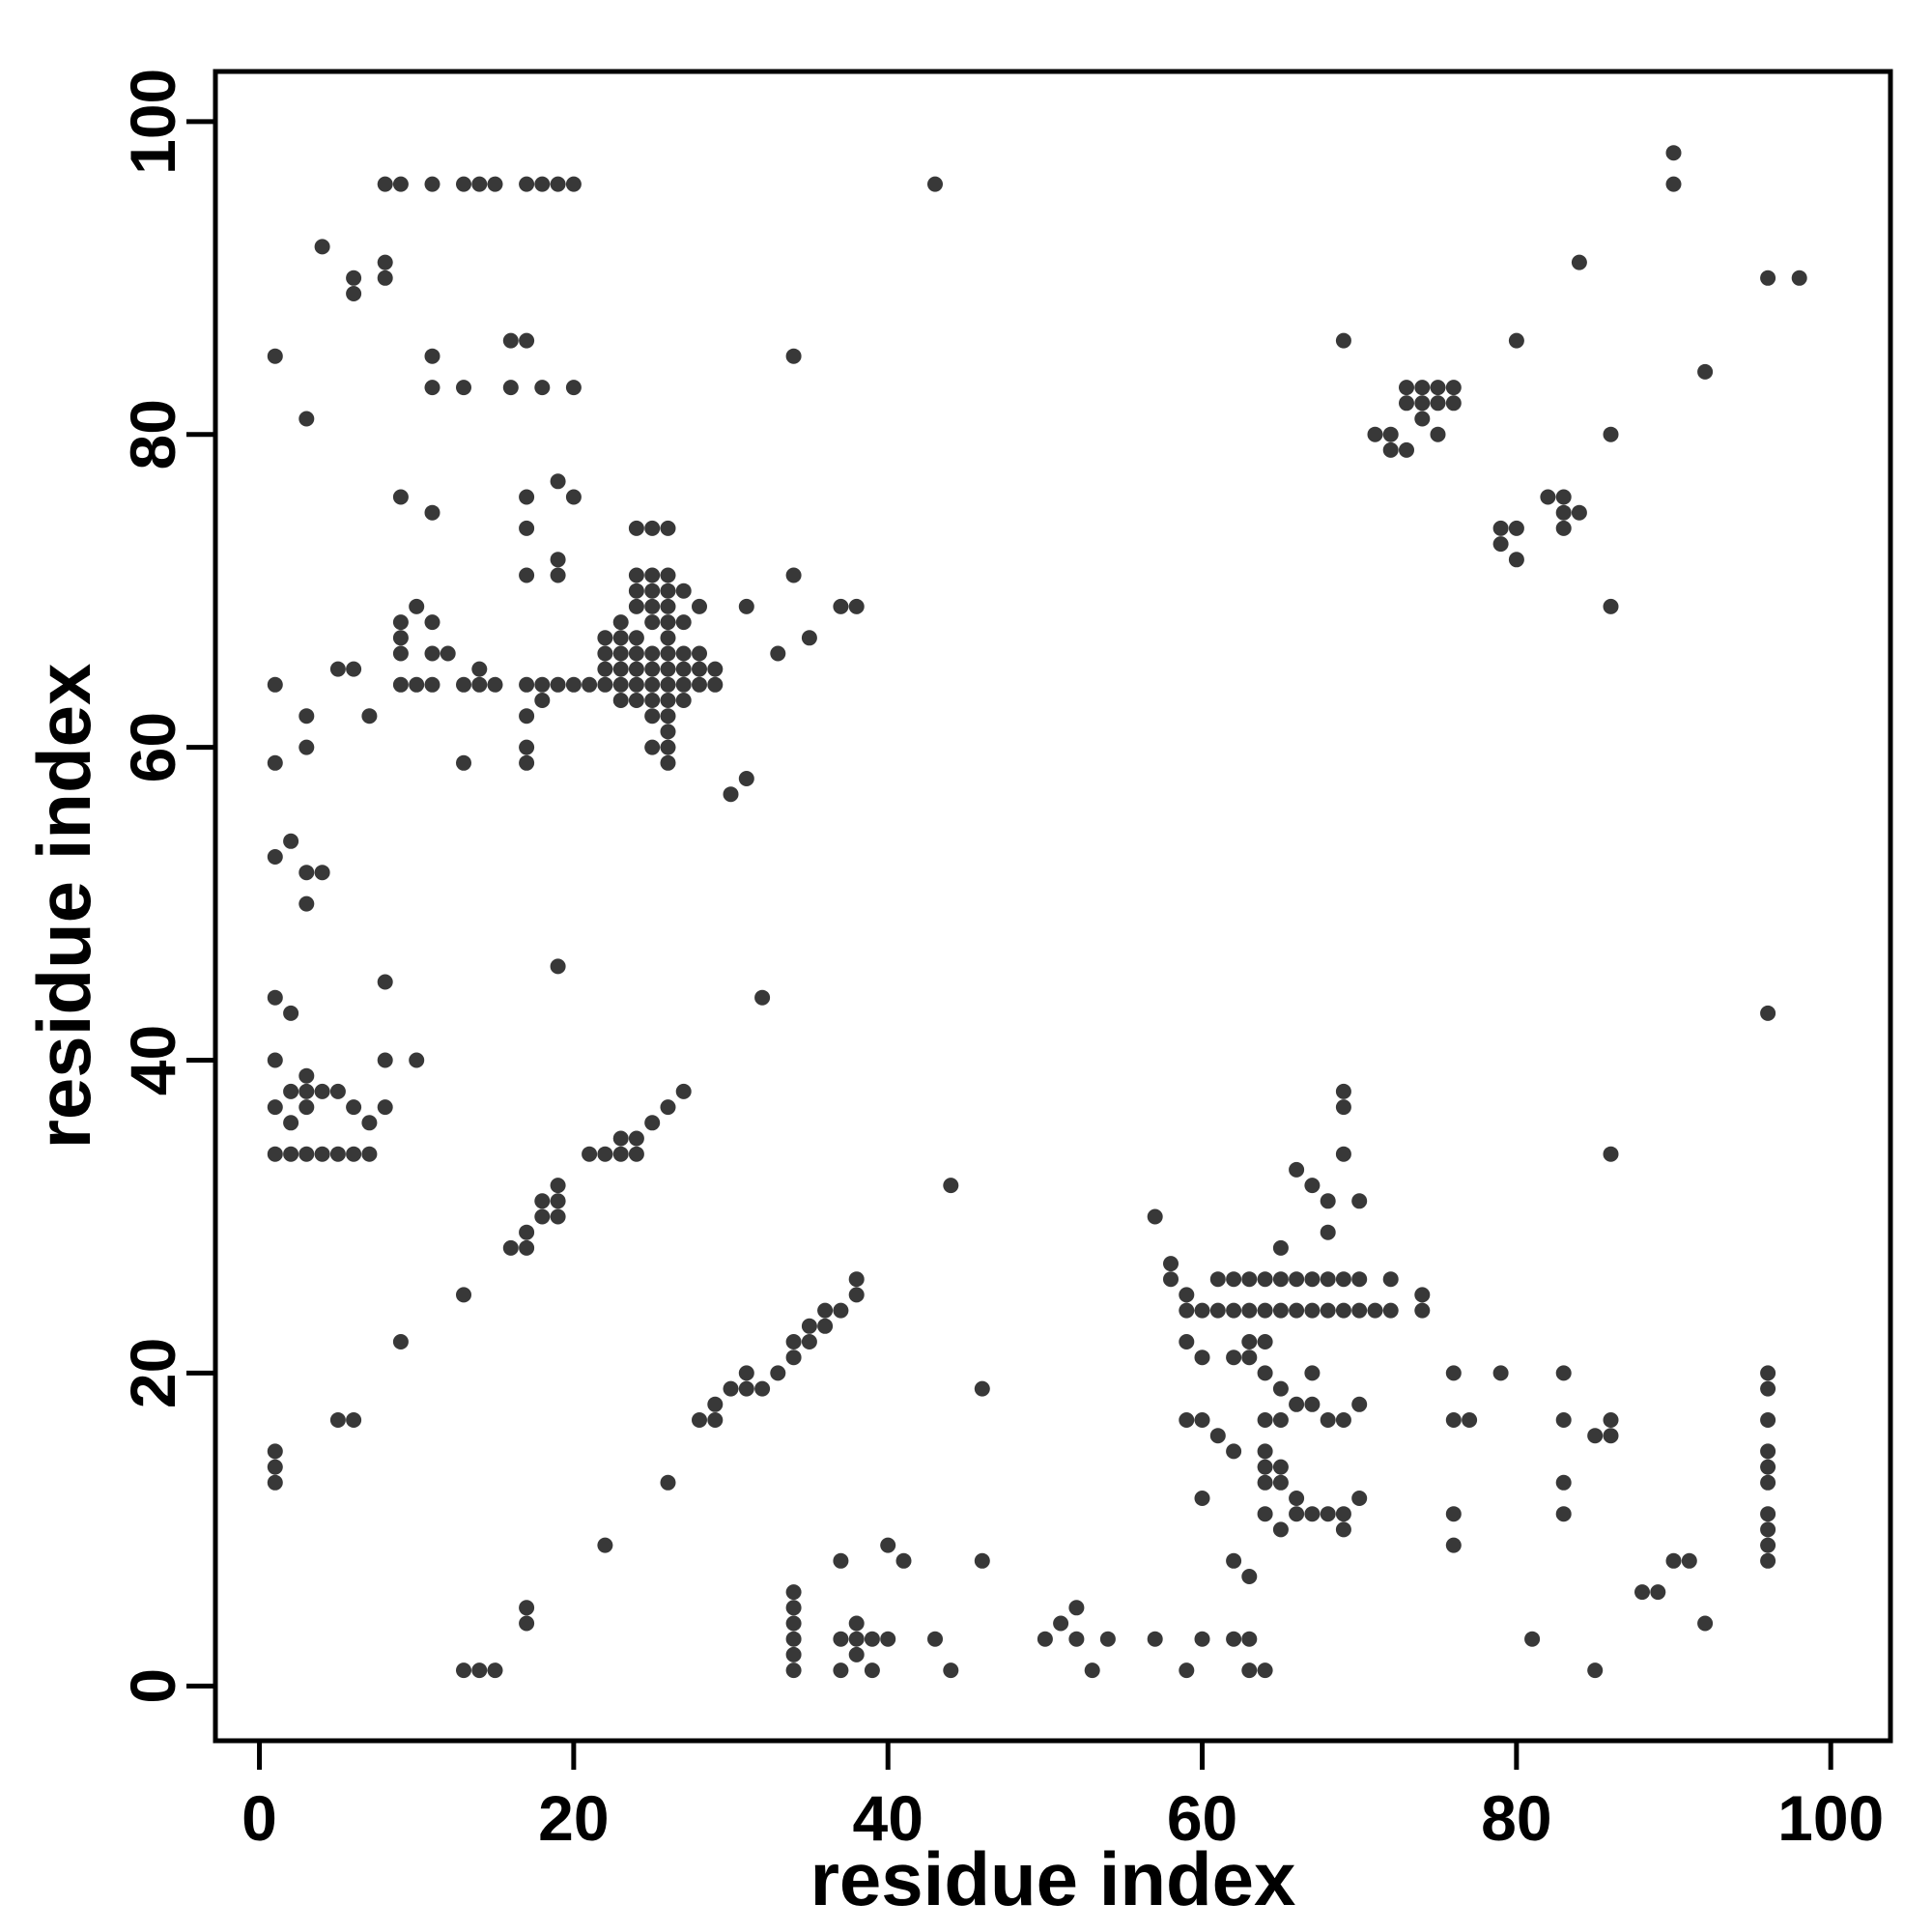 This screenshot has width=1932, height=1932. What do you see at coordinates (573, 1818) in the screenshot?
I see `x-tick-label: 20` at bounding box center [573, 1818].